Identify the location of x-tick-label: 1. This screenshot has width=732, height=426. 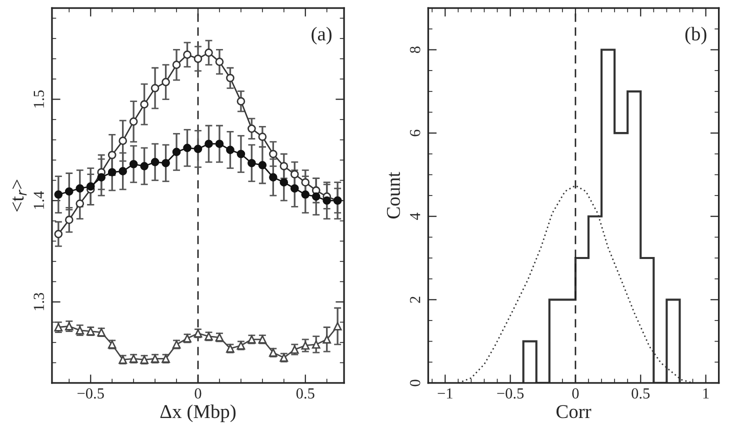
(706, 393).